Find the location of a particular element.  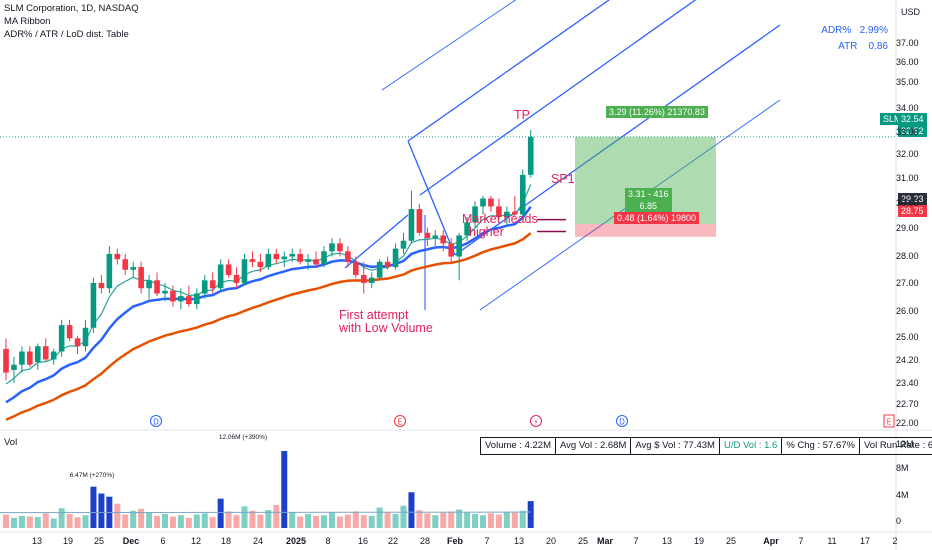

adr-row: ADR% 2.99% is located at coordinates (854, 30).